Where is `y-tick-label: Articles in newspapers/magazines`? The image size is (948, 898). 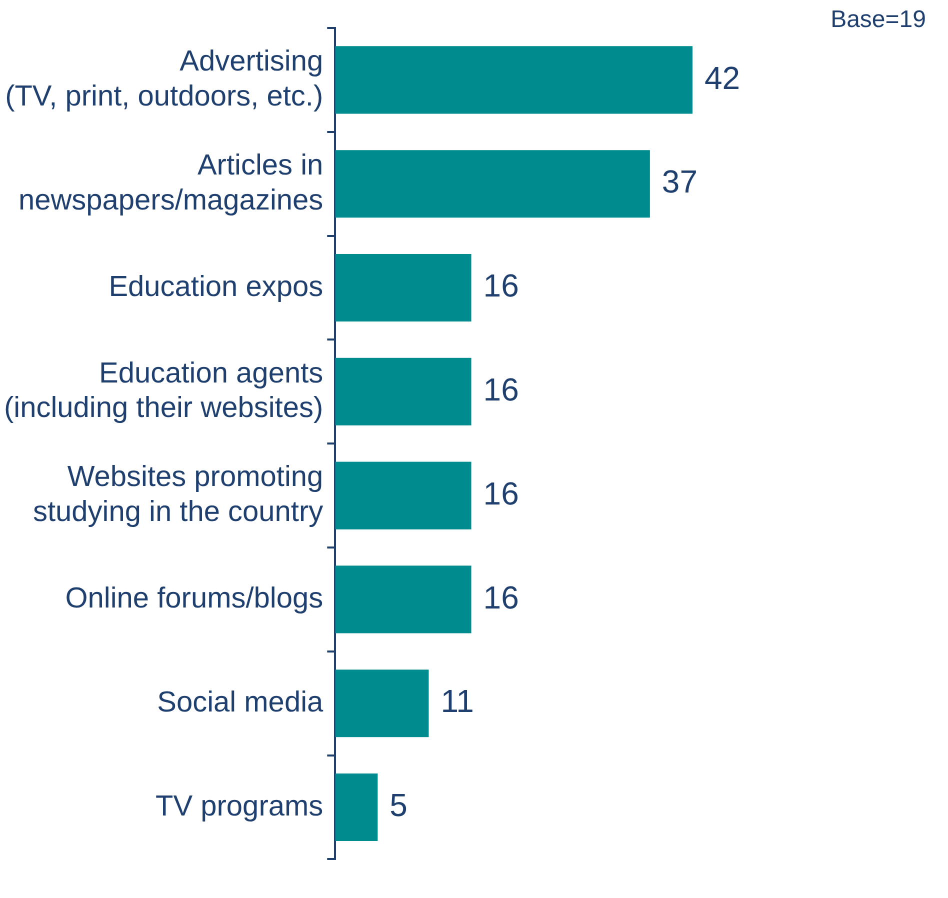 y-tick-label: Articles in newspapers/magazines is located at coordinates (171, 182).